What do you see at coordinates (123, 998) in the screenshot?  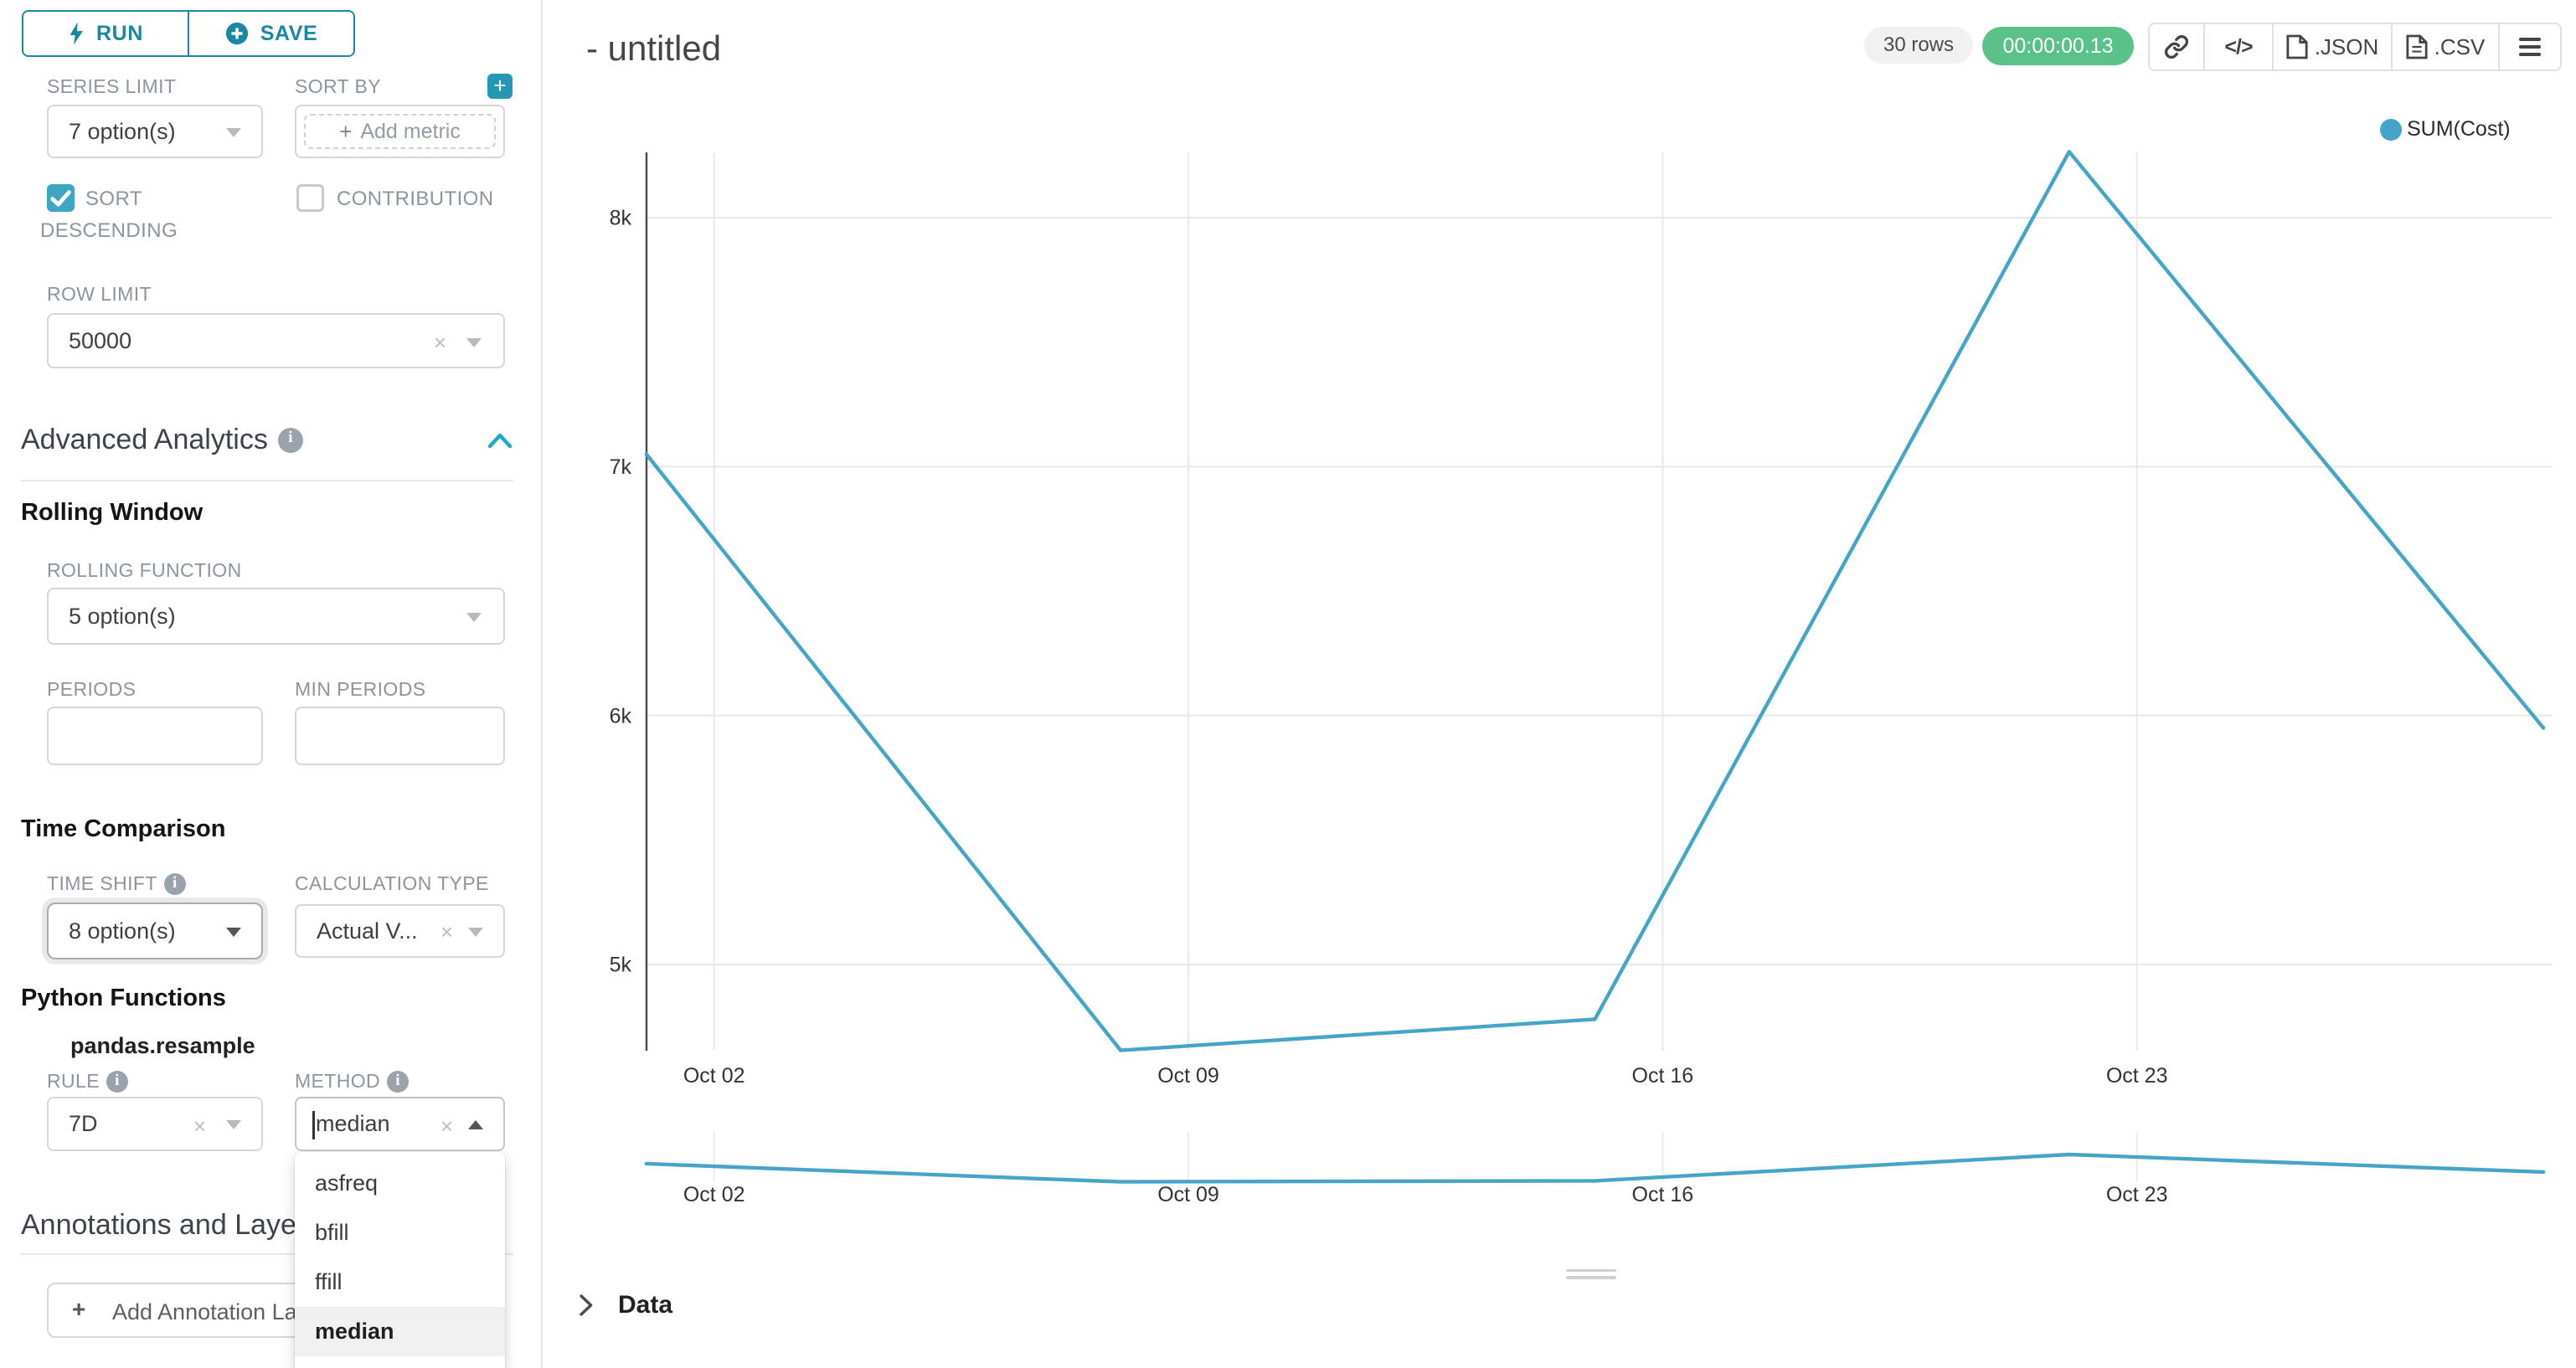 I see `python-functions-title: Python Functions` at bounding box center [123, 998].